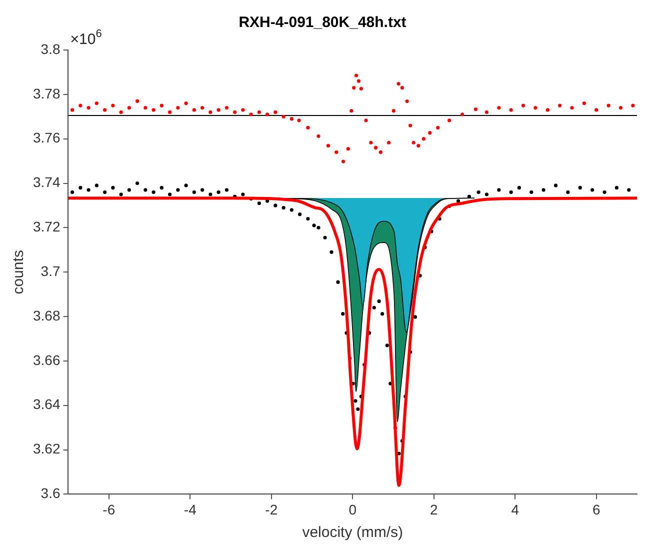  What do you see at coordinates (19, 272) in the screenshot?
I see `y-axis-title: counts` at bounding box center [19, 272].